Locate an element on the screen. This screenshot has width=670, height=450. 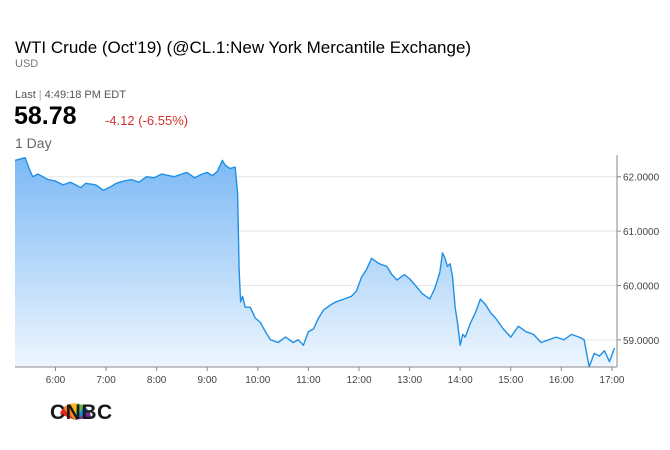
cnbc-logo-text: CNBC is located at coordinates (81, 412).